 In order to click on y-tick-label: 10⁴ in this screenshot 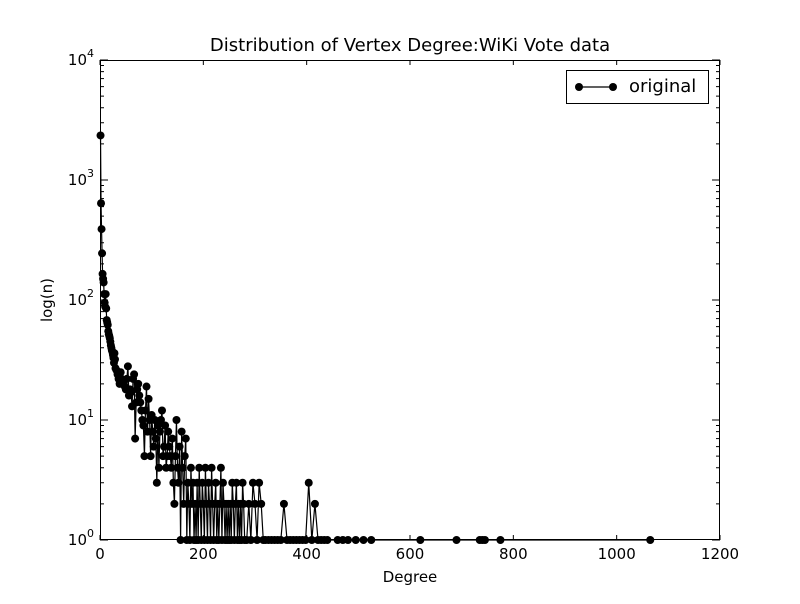, I will do `click(81, 58)`.